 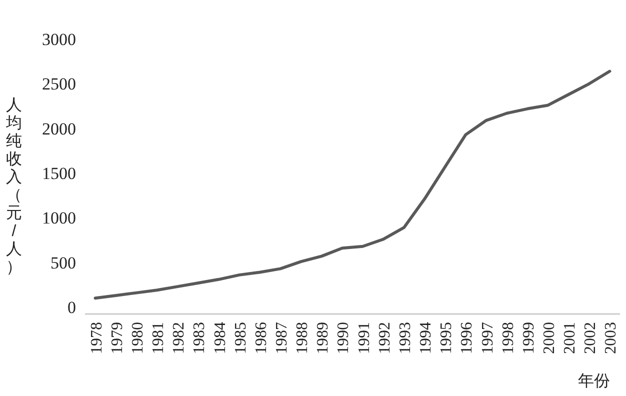 What do you see at coordinates (281, 338) in the screenshot?
I see `x-tick-label: 1987` at bounding box center [281, 338].